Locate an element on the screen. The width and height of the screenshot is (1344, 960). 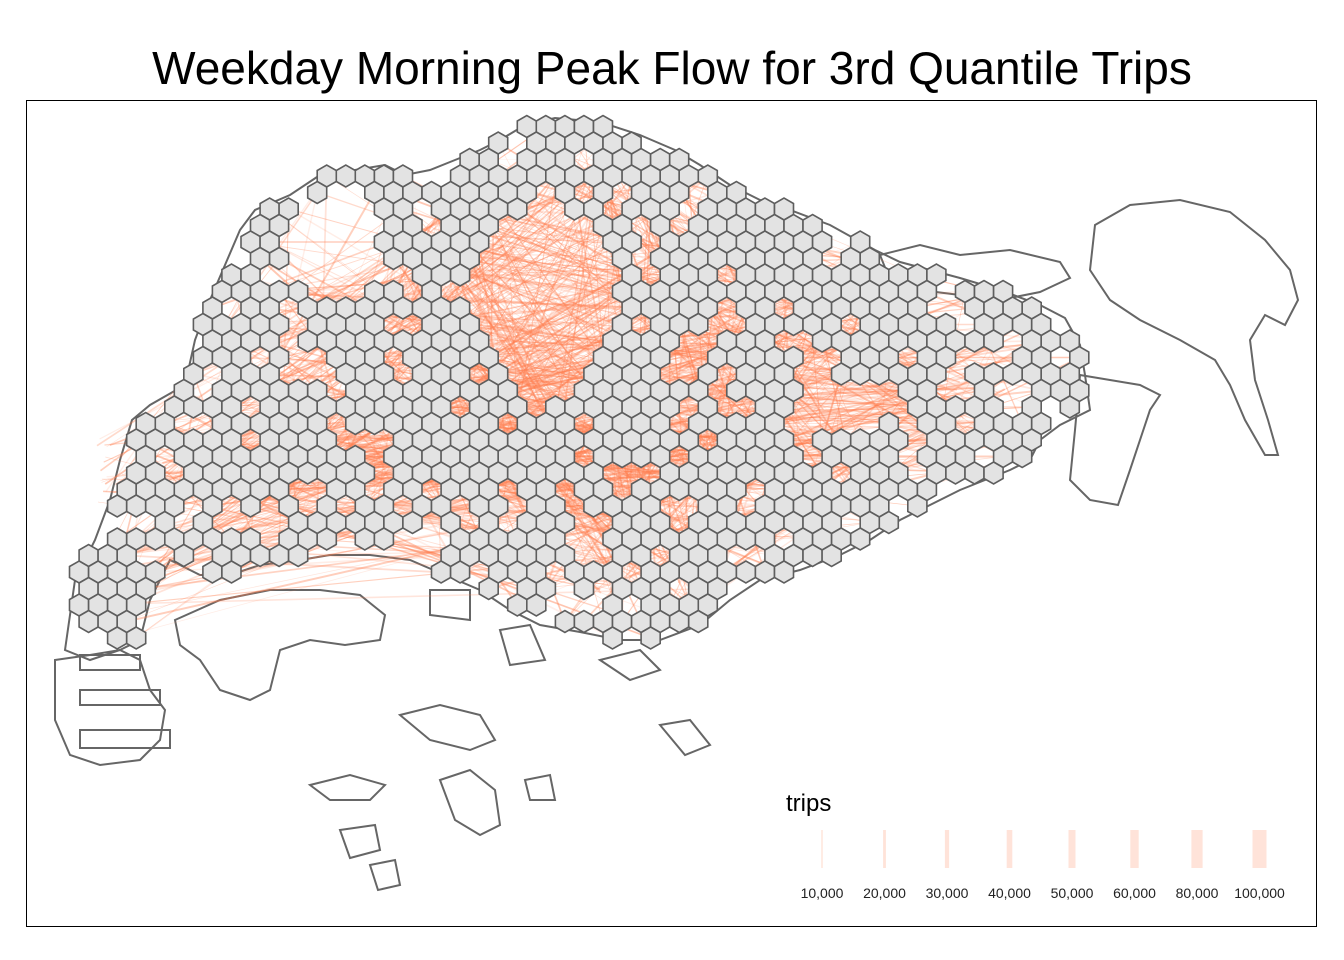
legend-label: 50,000 is located at coordinates (1072, 893).